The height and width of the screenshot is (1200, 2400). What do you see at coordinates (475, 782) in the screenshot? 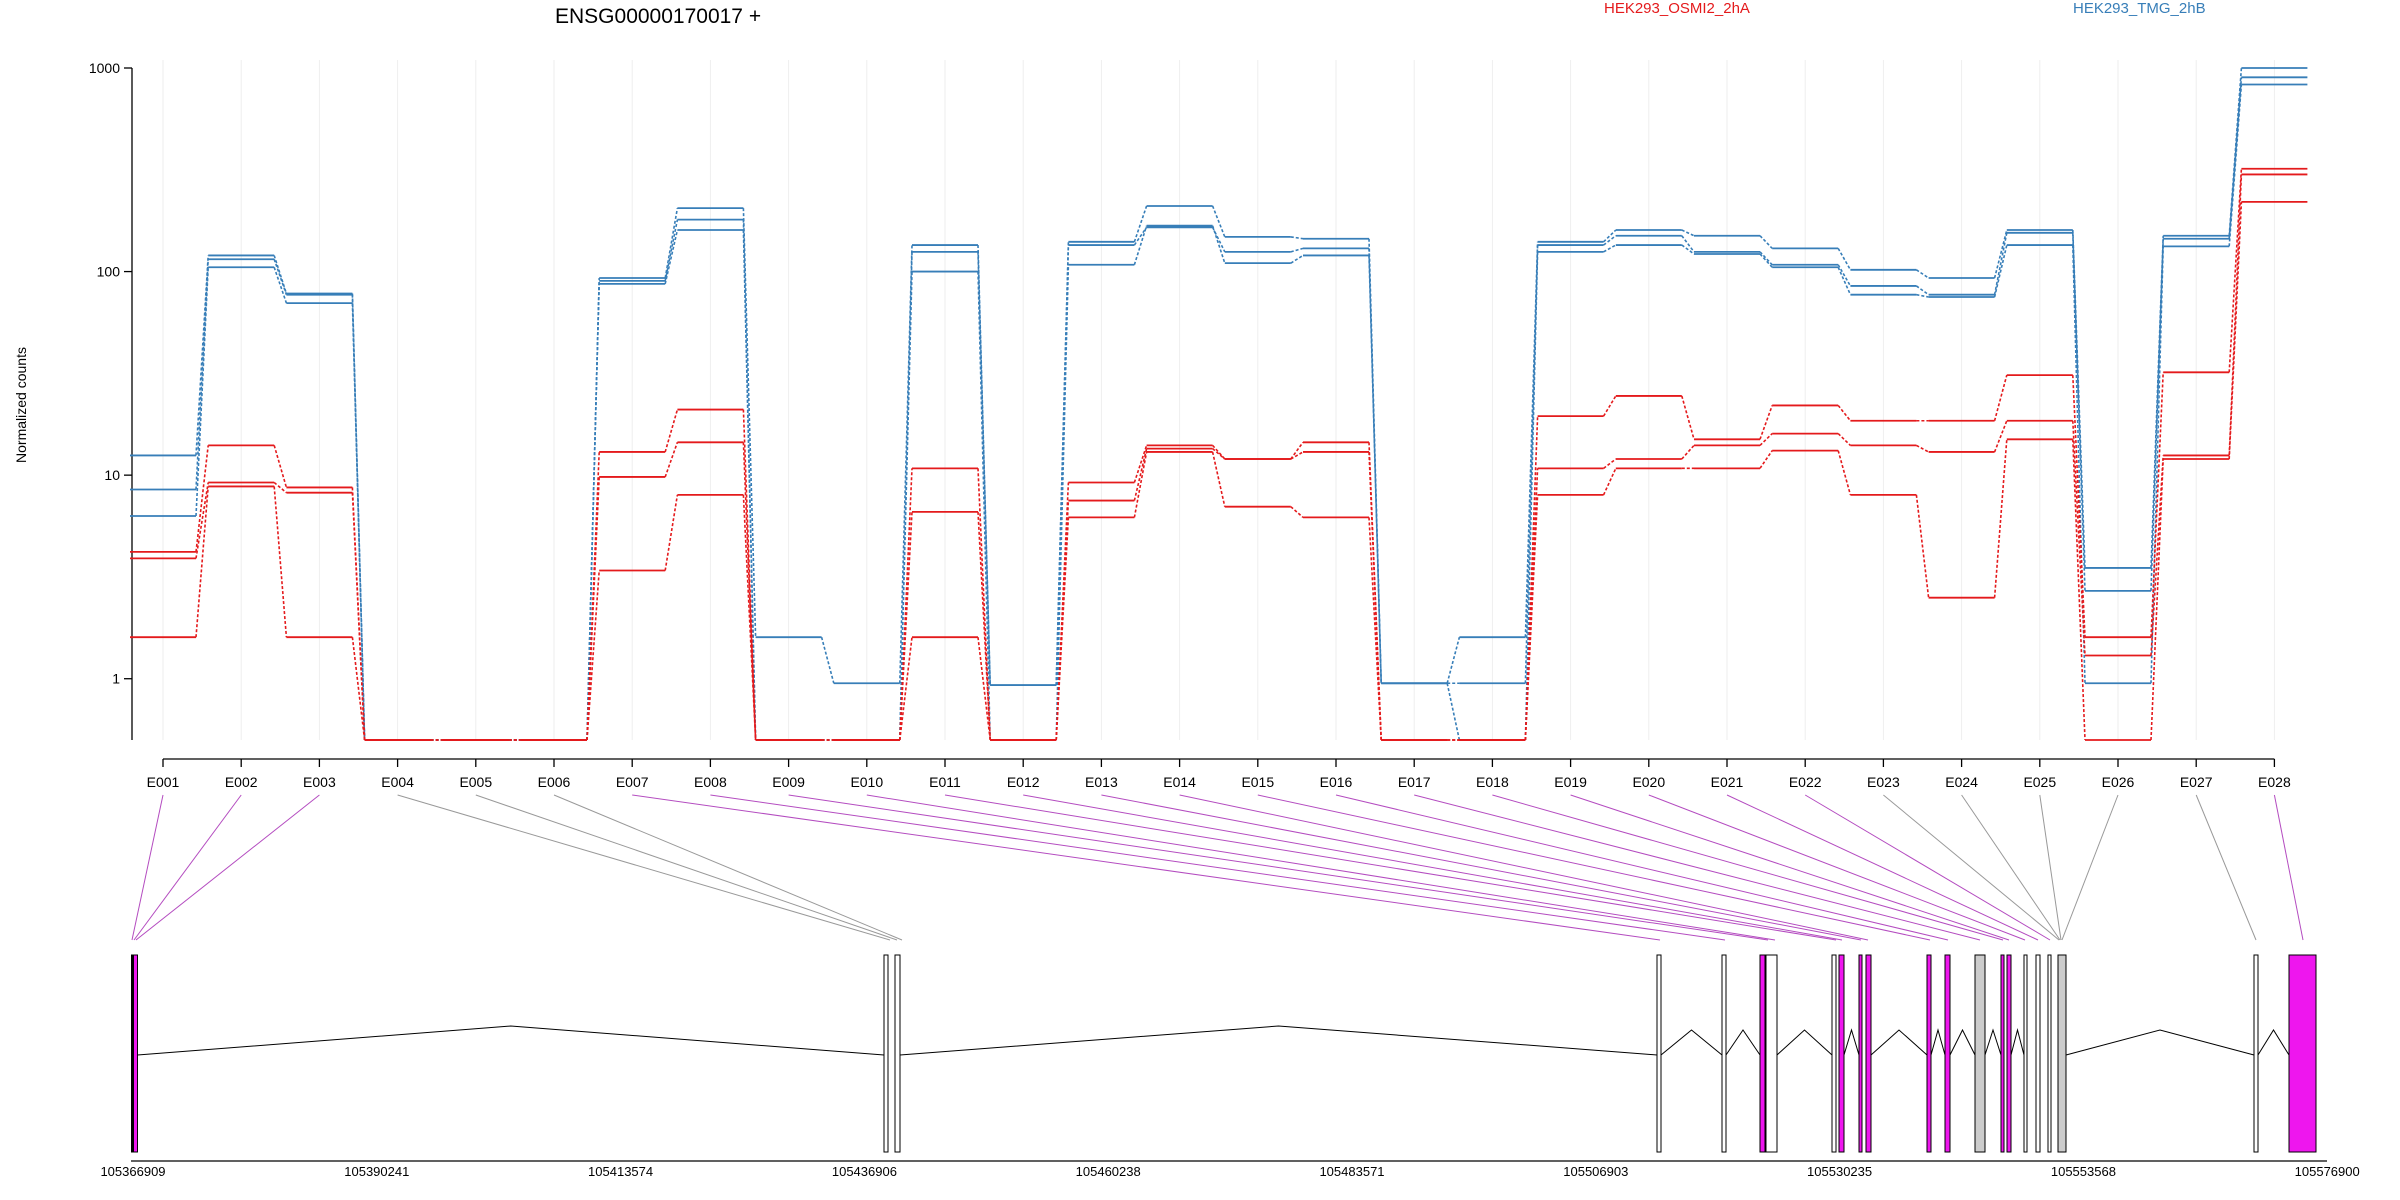
I see `x-tick-label: E005` at bounding box center [475, 782].